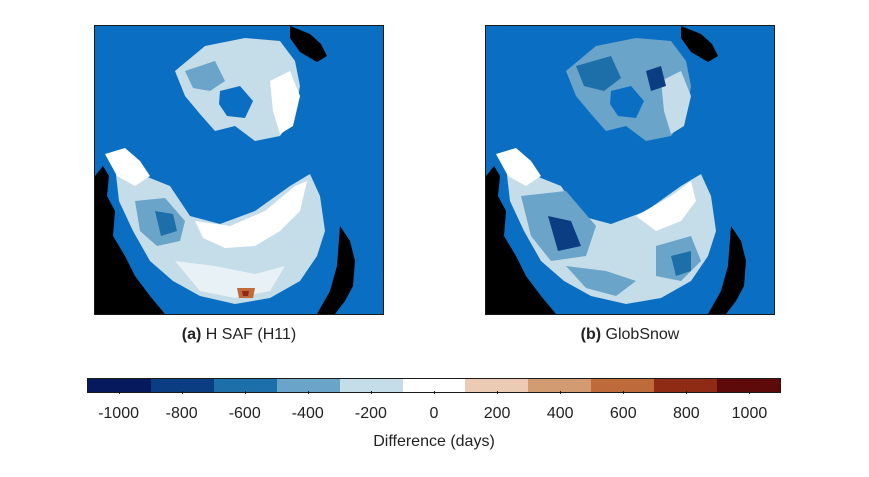 The width and height of the screenshot is (869, 477). Describe the element at coordinates (192, 334) in the screenshot. I see `caption-letter-a: (a)` at that location.